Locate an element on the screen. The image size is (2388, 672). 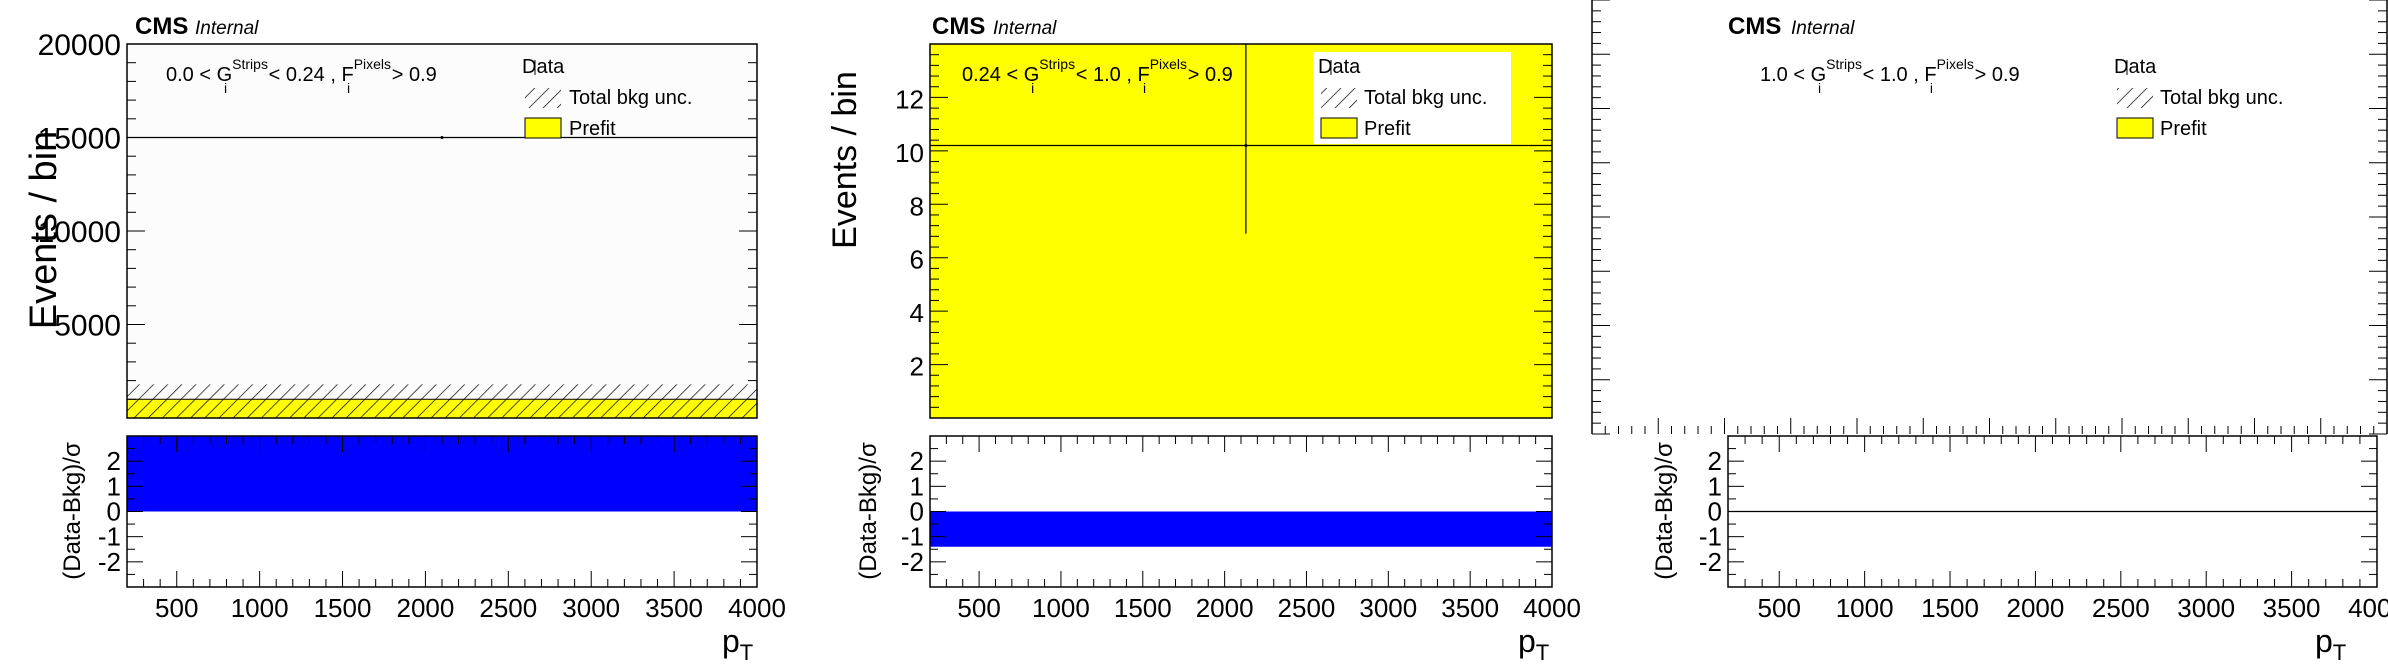
panel-1-legend-prefit-swatch is located at coordinates (543, 128).